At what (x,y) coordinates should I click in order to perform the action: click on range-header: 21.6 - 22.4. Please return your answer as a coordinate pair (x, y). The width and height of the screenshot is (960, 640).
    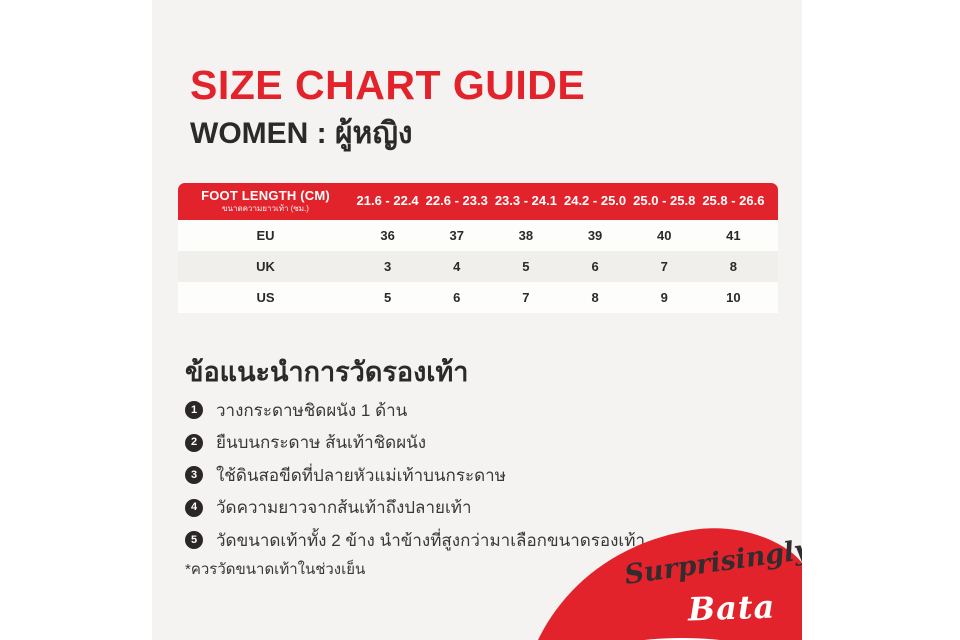
    Looking at the image, I should click on (387, 201).